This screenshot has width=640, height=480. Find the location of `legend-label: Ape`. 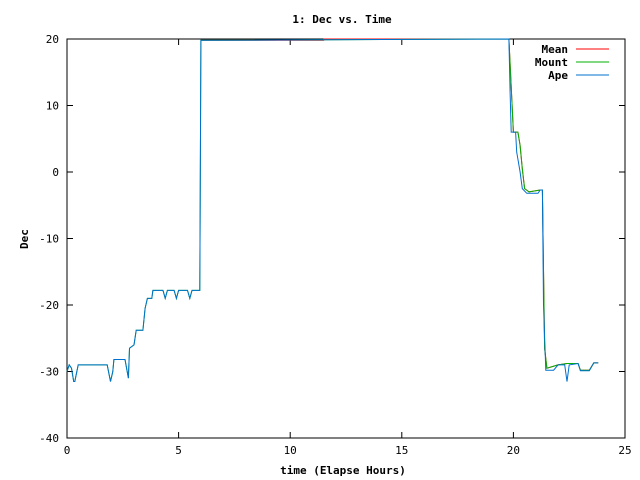

legend-label: Ape is located at coordinates (558, 75).